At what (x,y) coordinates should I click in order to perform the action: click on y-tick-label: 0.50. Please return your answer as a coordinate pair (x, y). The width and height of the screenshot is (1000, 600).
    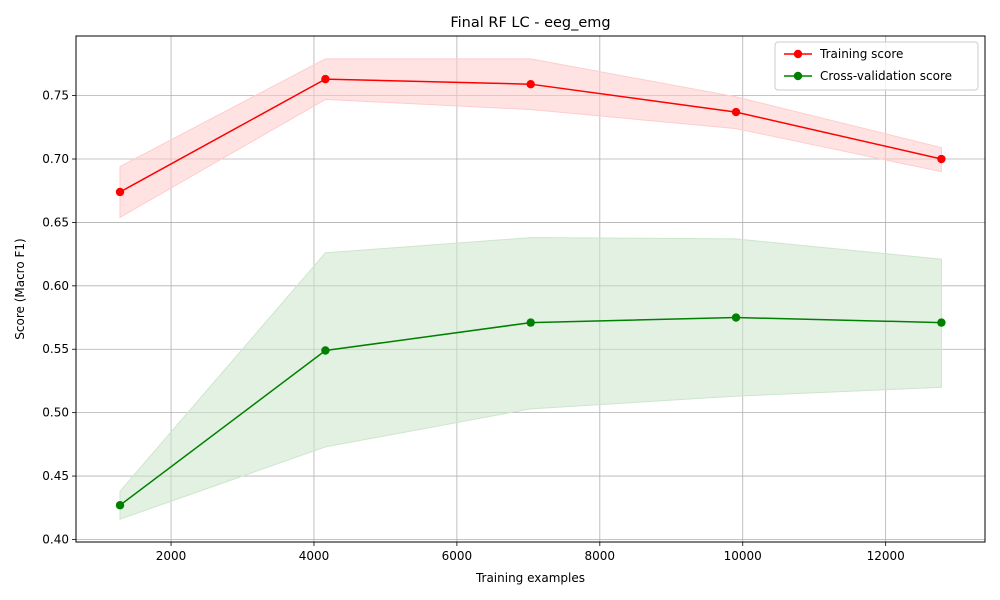
    Looking at the image, I should click on (55, 413).